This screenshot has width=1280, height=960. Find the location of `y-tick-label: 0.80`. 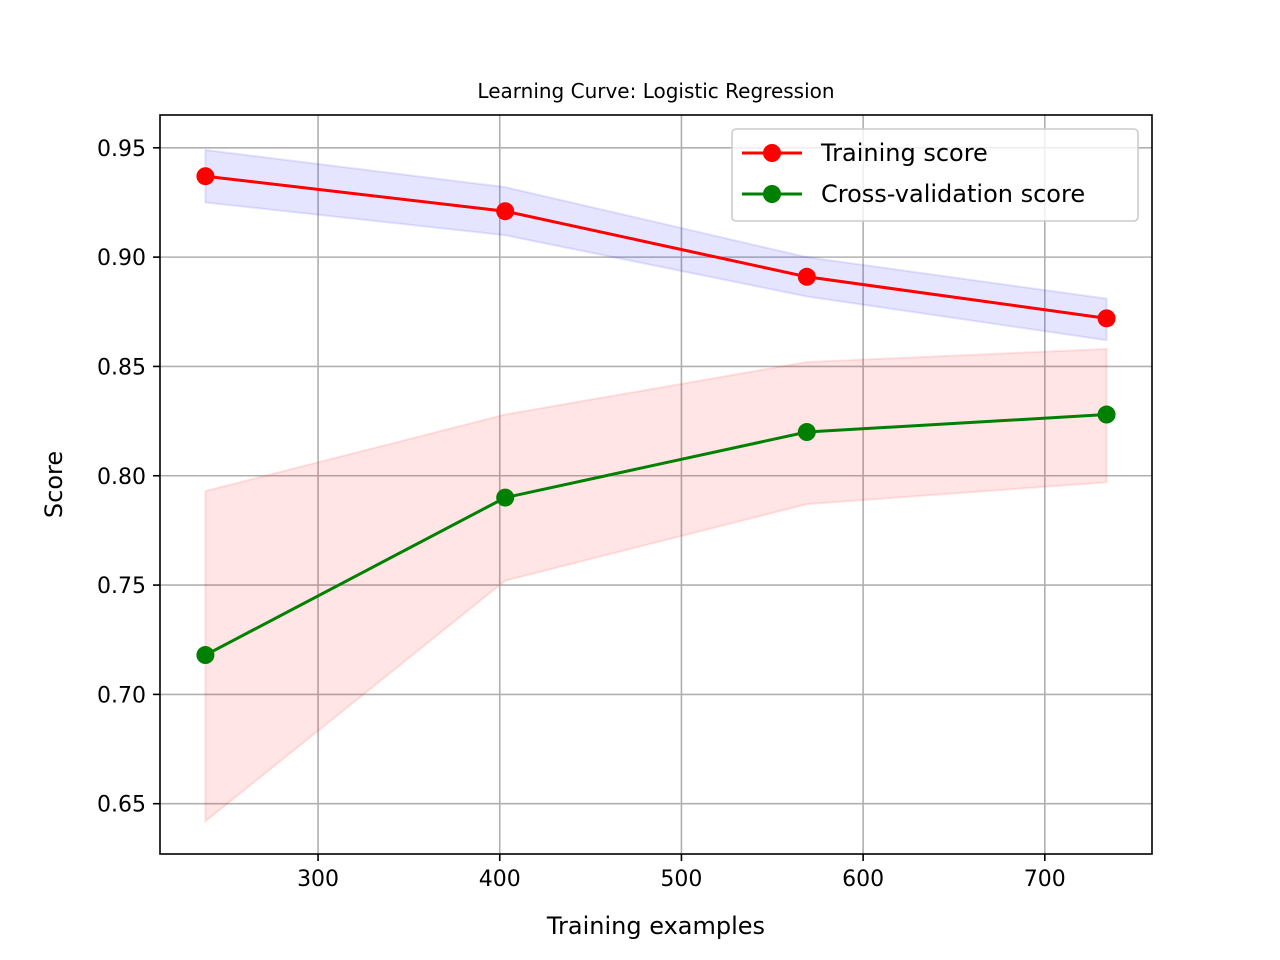

y-tick-label: 0.80 is located at coordinates (121, 477).